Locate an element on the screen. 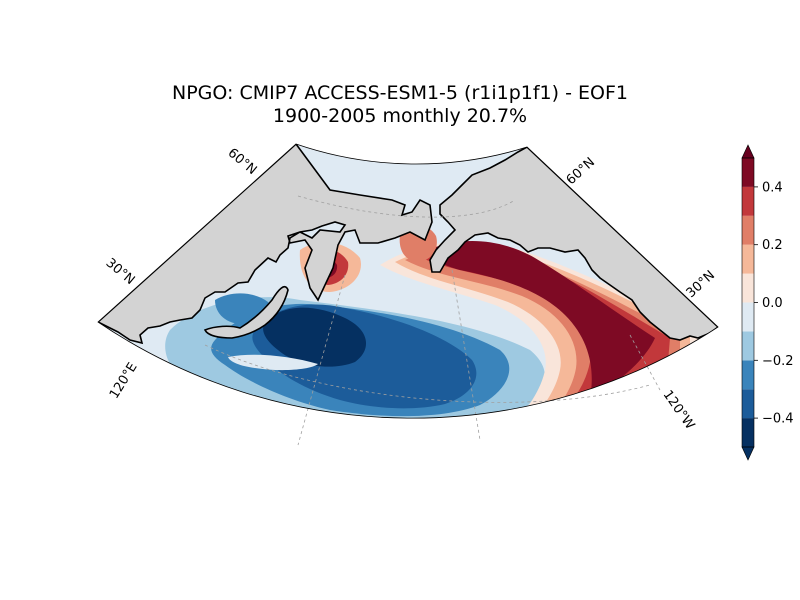 This screenshot has width=800, height=600. graticule-meridian-far-east is located at coordinates (645, 362).